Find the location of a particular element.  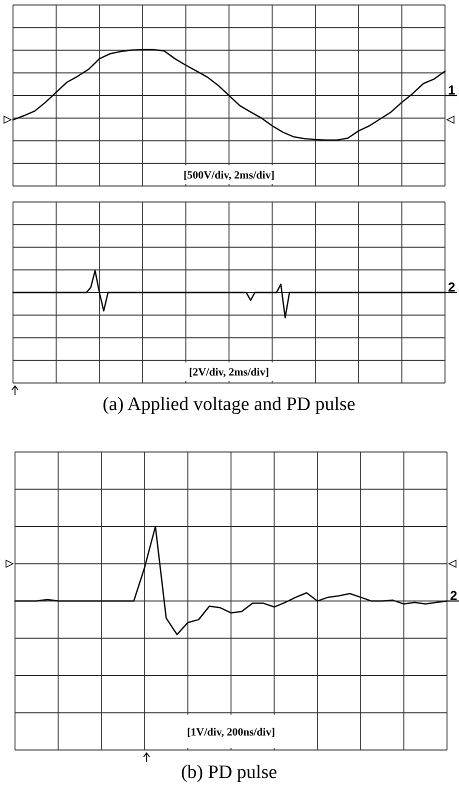

text: [2V/div, 2ms/div] is located at coordinates (229, 372).